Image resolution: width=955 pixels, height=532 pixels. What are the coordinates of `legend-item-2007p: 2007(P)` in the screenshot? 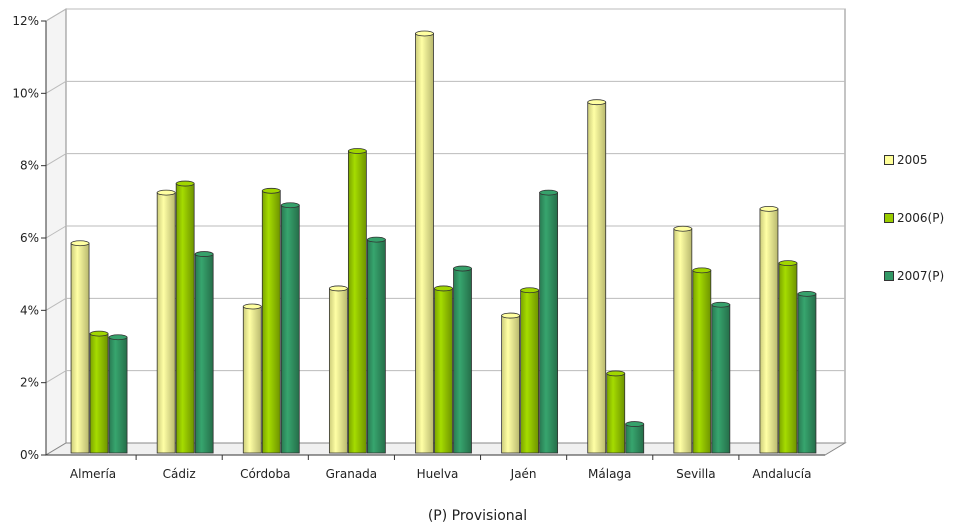 It's located at (914, 276).